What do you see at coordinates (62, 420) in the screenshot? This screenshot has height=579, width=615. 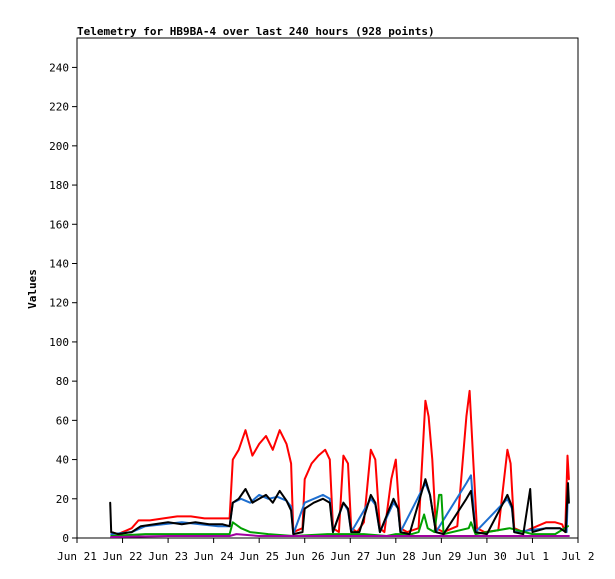 I see `y-tick-label: 60` at bounding box center [62, 420].